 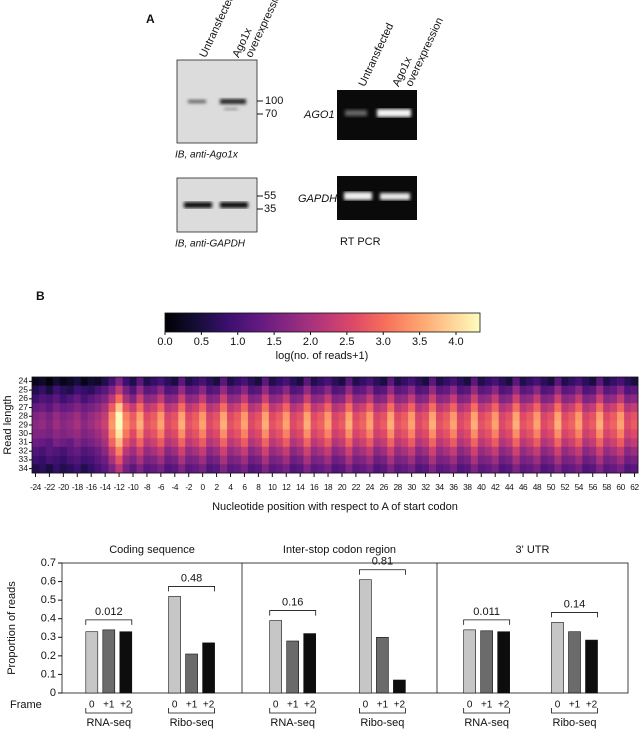 What do you see at coordinates (411, 487) in the screenshot?
I see `x-tick-label: 30` at bounding box center [411, 487].